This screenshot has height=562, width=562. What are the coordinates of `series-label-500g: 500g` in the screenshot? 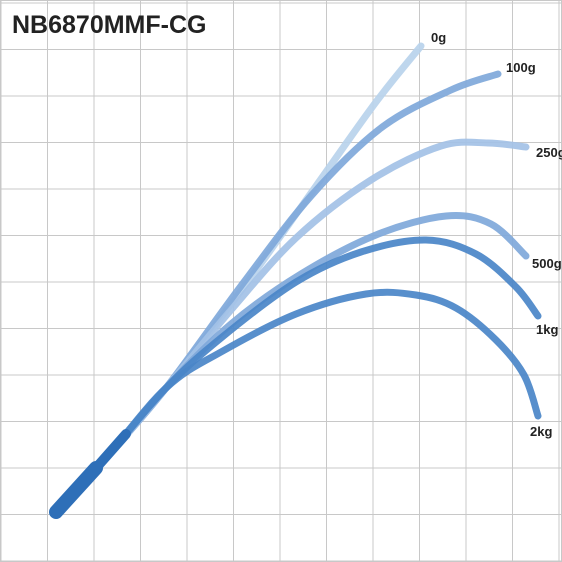 It's located at (547, 263).